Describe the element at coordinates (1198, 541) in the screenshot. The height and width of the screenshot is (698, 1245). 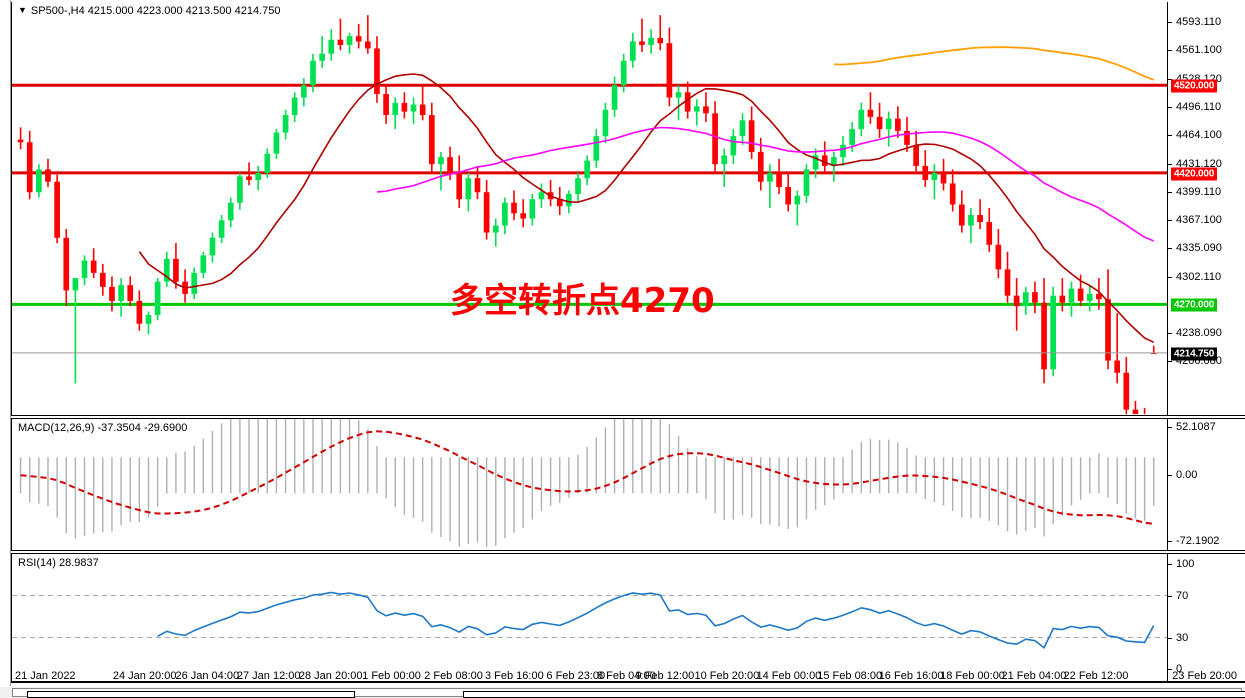
I see `macd-axis-label: -72.1902` at that location.